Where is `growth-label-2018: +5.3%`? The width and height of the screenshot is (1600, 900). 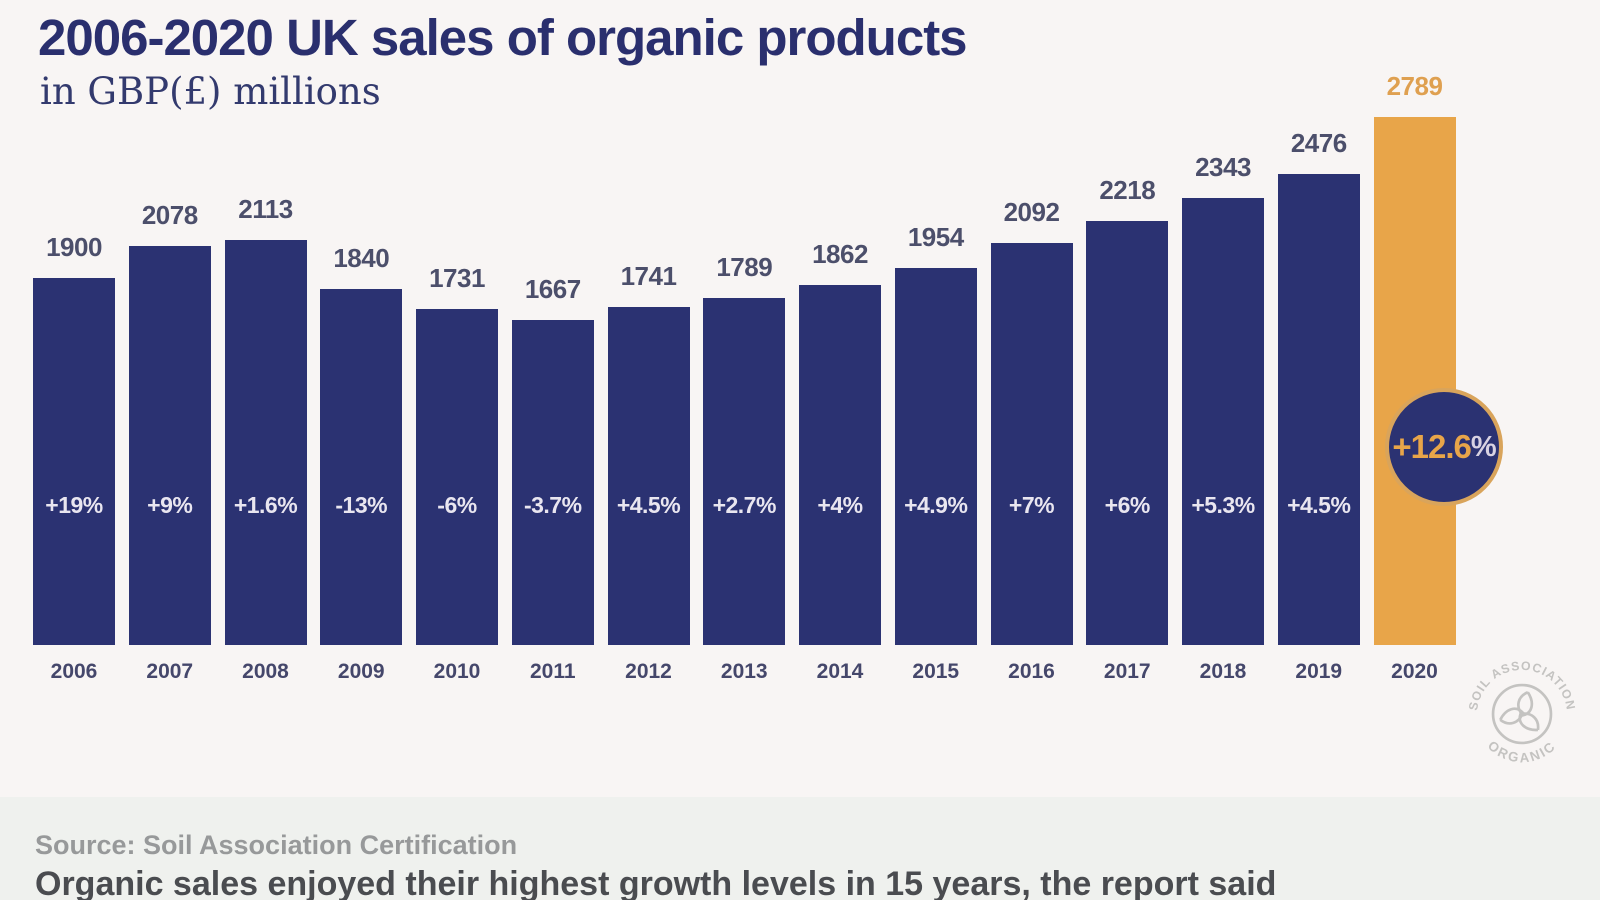
growth-label-2018: +5.3% is located at coordinates (1223, 505).